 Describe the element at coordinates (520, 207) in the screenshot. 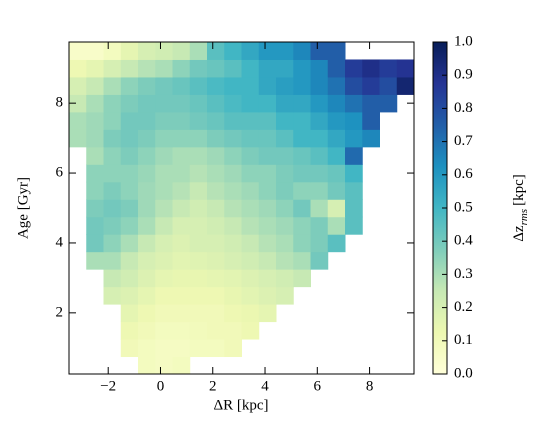

I see `colorbar-label: Δzrms [kpc]` at that location.